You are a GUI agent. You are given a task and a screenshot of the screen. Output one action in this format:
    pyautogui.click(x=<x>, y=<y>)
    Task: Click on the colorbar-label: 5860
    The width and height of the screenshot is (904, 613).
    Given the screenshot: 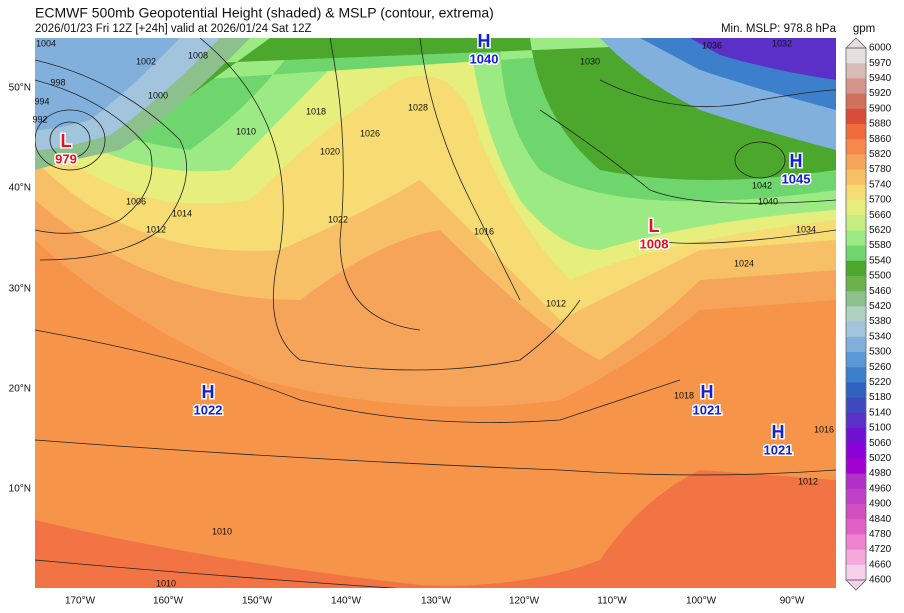 What is the action you would take?
    pyautogui.click(x=880, y=139)
    